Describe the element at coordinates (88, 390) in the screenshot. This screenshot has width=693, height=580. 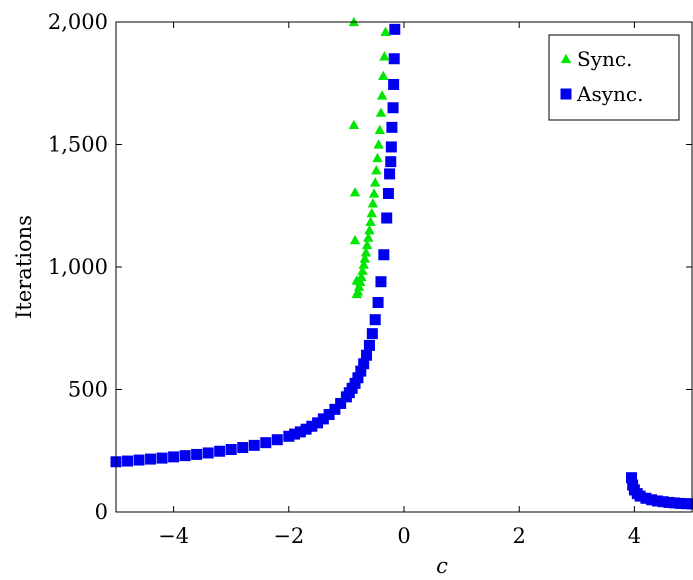
I see `y-tick-label-1: 500` at that location.